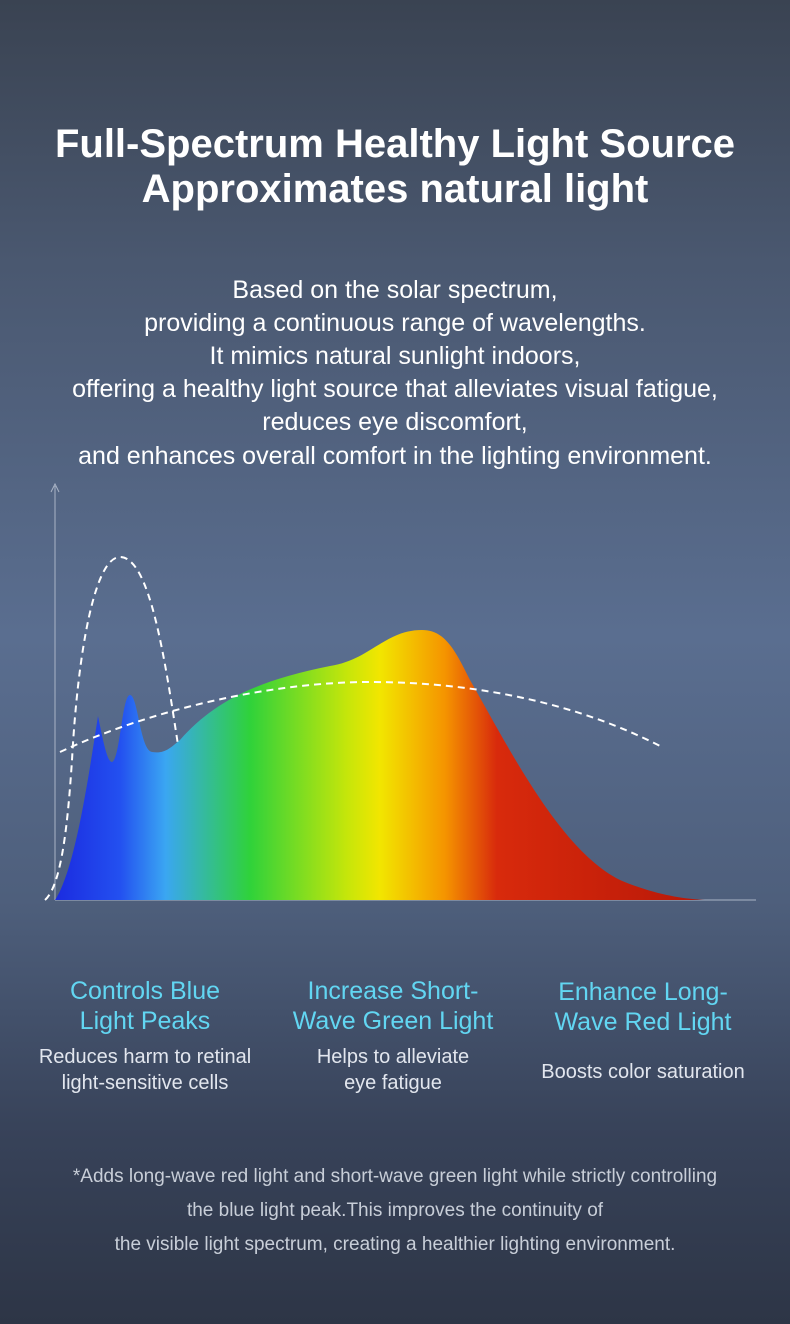 The image size is (790, 1324). Describe the element at coordinates (145, 991) in the screenshot. I see `feature-title: Controls Blue` at that location.